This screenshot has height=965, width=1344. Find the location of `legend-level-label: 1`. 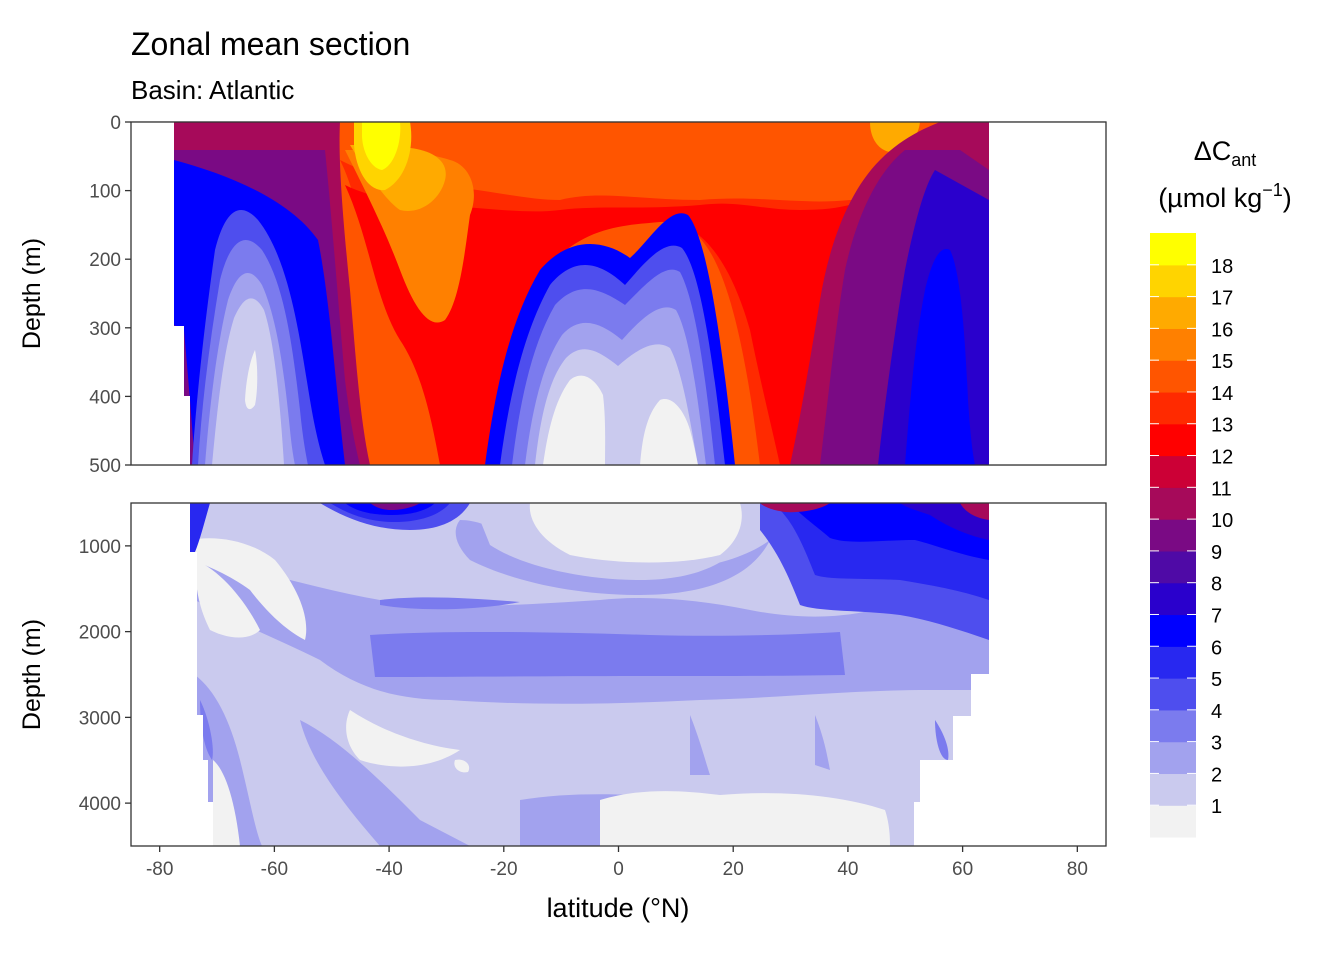

legend-level-label: 1 is located at coordinates (1216, 807).